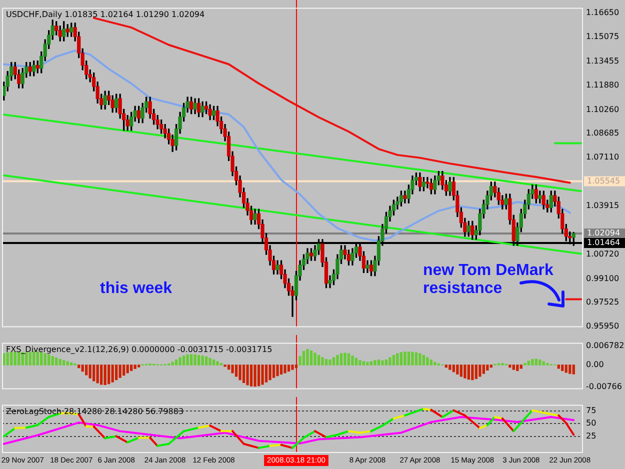 Image resolution: width=625 pixels, height=469 pixels. Describe the element at coordinates (591, 423) in the screenshot. I see `y-tick-label: 50` at that location.